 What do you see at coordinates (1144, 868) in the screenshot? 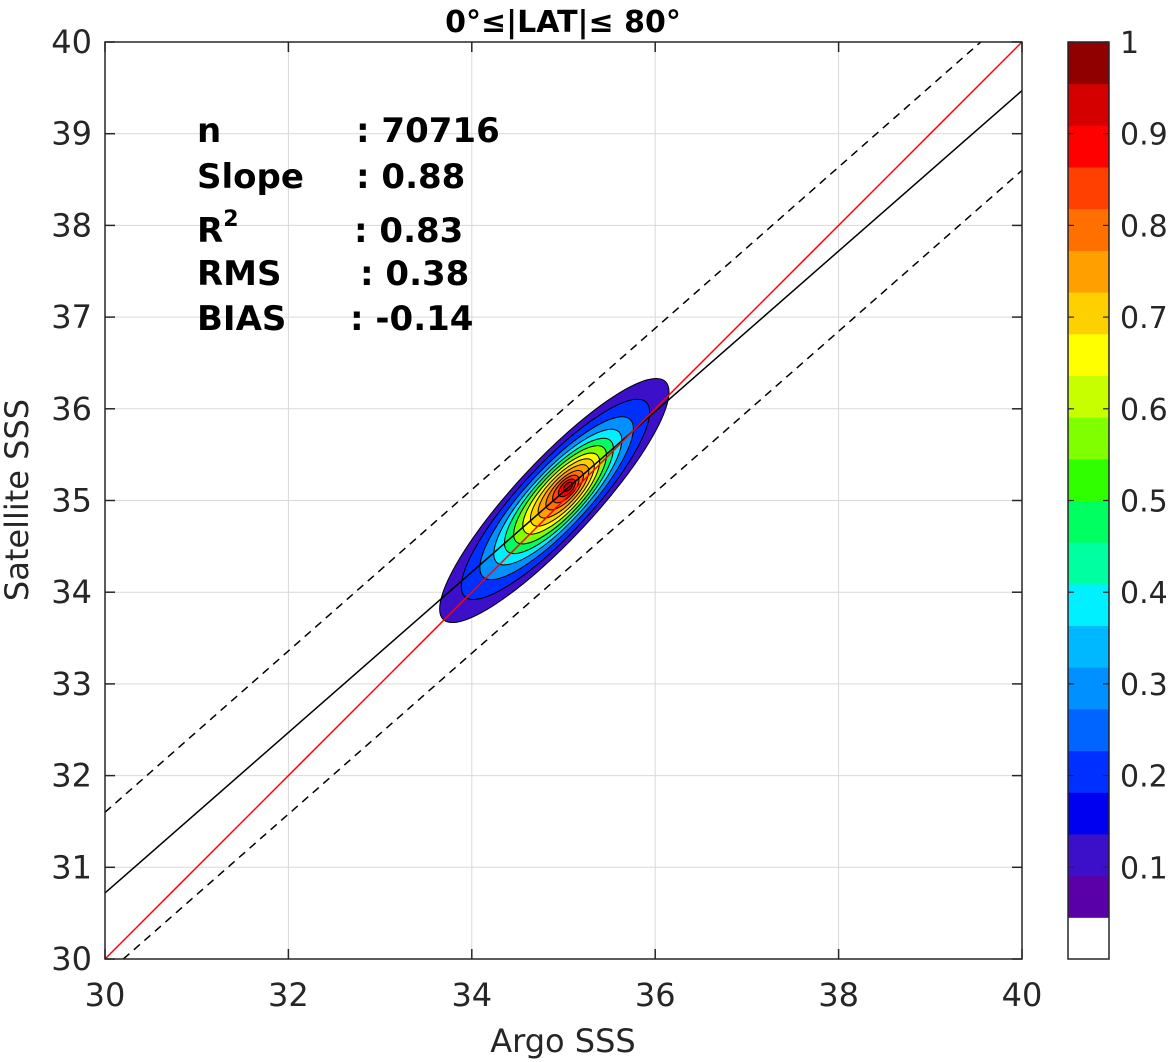
I see `colorbar-tick-label: 0.1` at bounding box center [1144, 868].